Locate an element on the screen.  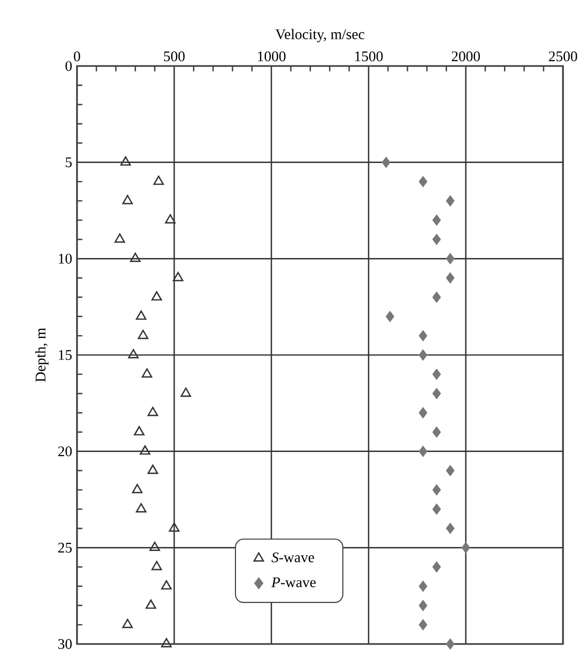
y-tick-label: 15 is located at coordinates (65, 355).